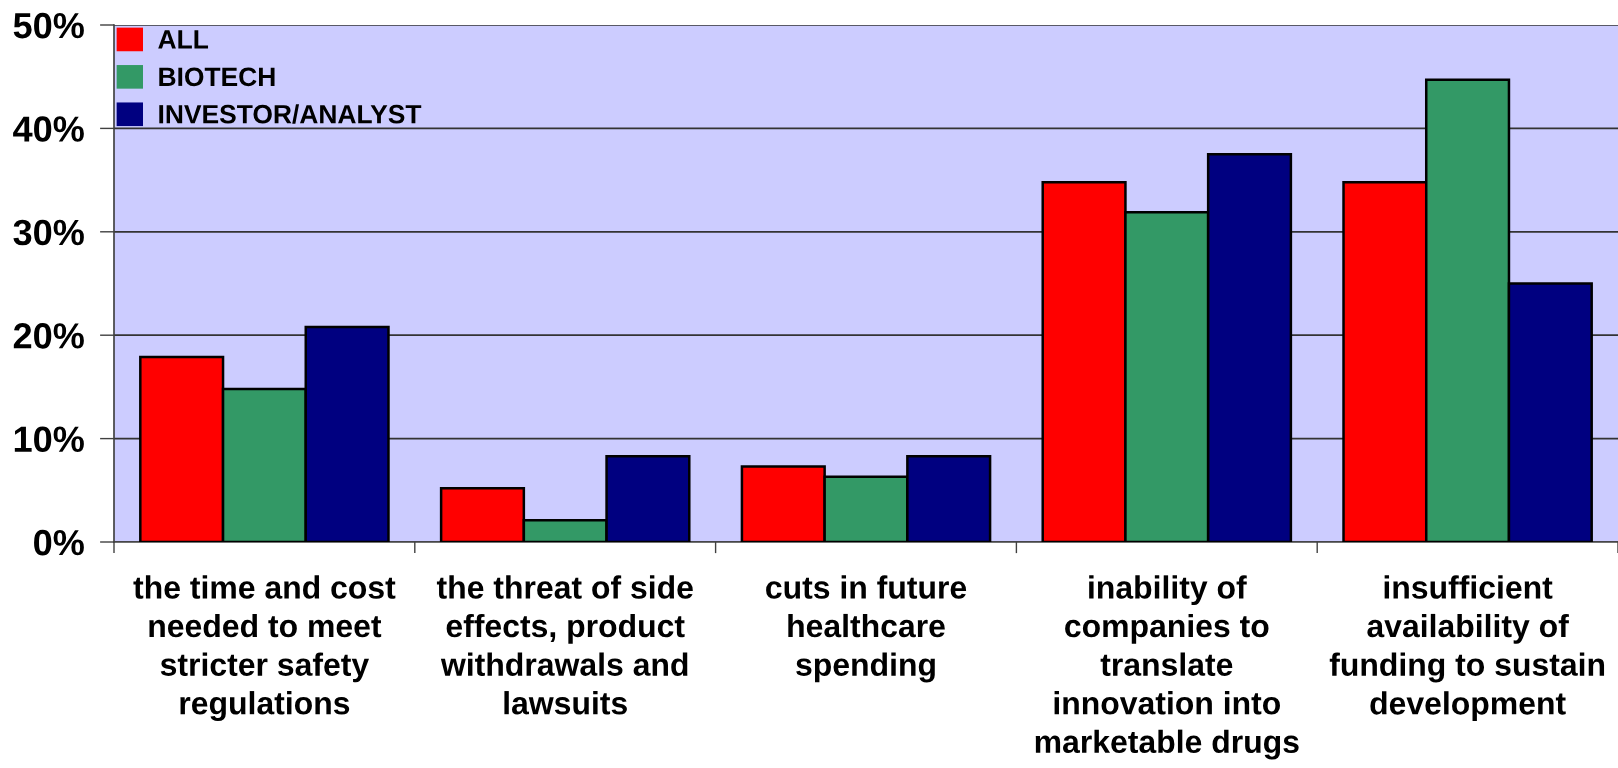  What do you see at coordinates (1167, 667) in the screenshot?
I see `x-tick-label: inability of companies to translate innovation into marketable drugs` at bounding box center [1167, 667].